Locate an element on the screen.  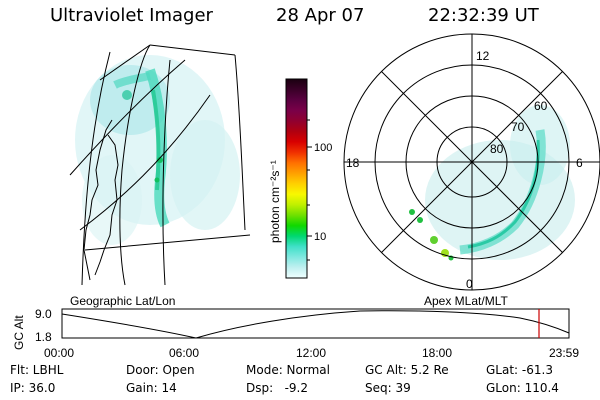
seq-info: Seq: 39 is located at coordinates (388, 388).